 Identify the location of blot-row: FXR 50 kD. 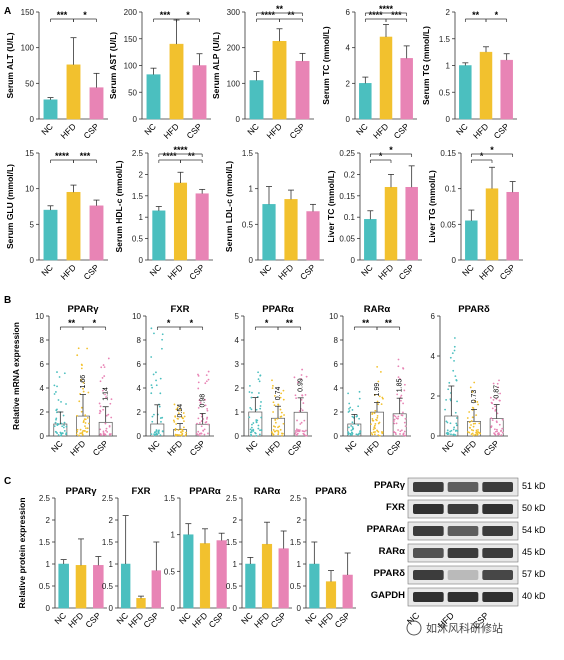
(466, 509).